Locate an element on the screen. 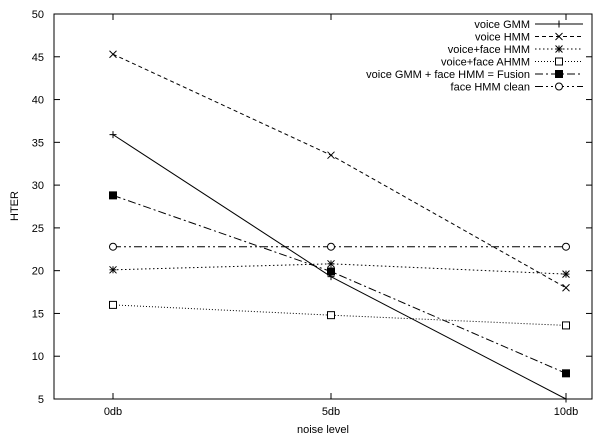  legend-entry: voice GMM is located at coordinates (528, 25).